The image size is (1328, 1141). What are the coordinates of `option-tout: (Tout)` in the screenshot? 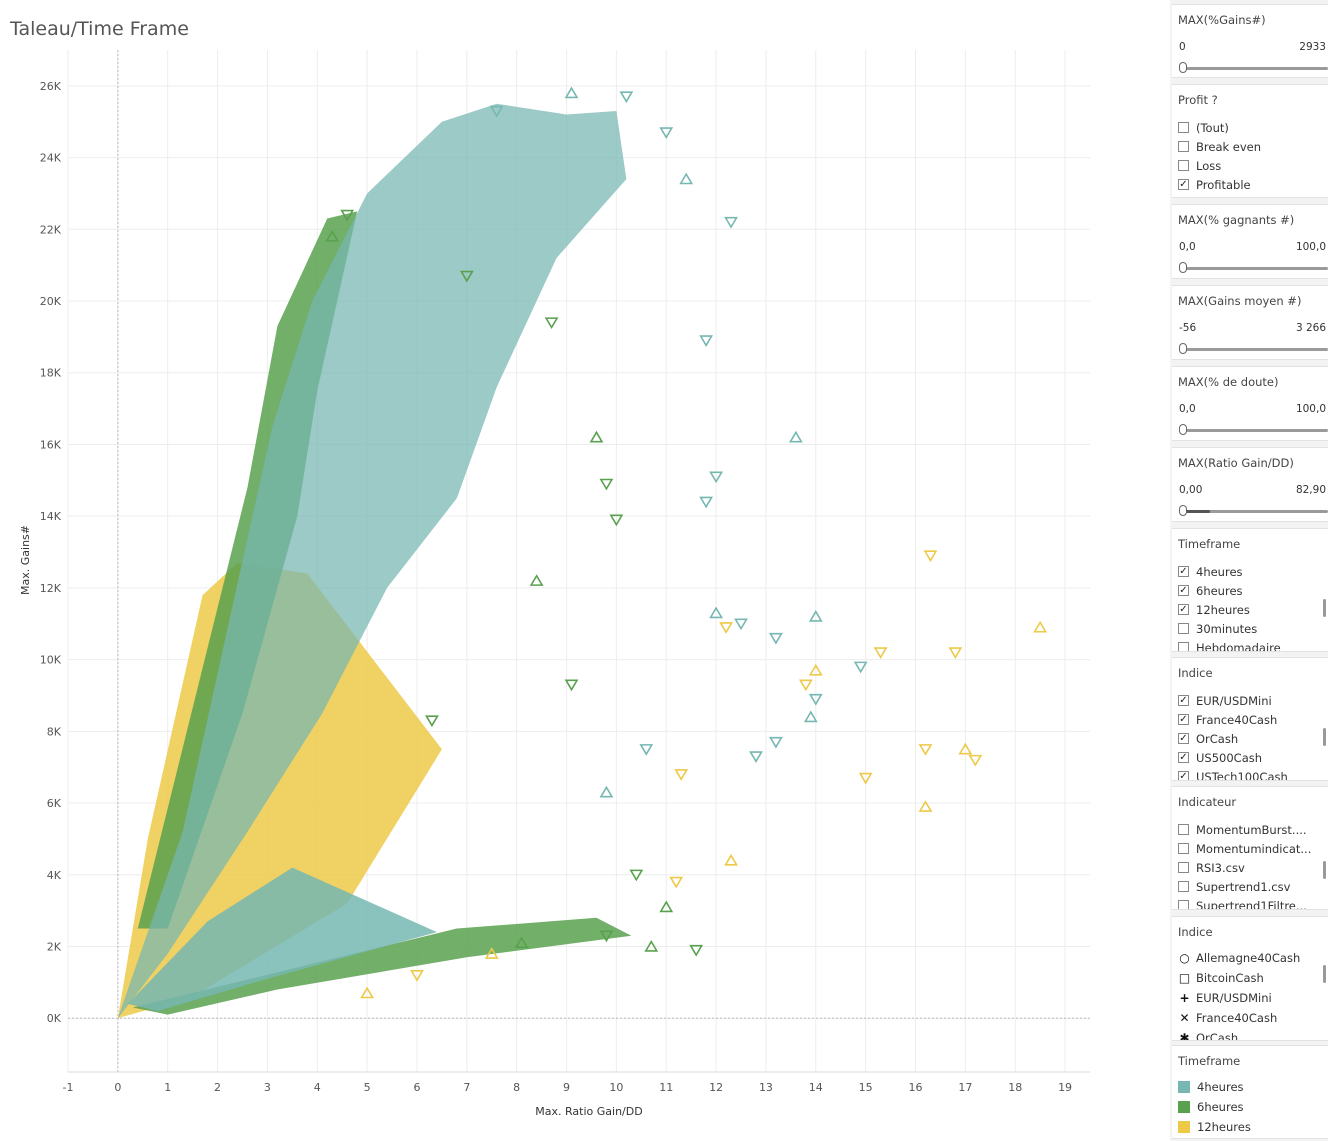 It's located at (1203, 127).